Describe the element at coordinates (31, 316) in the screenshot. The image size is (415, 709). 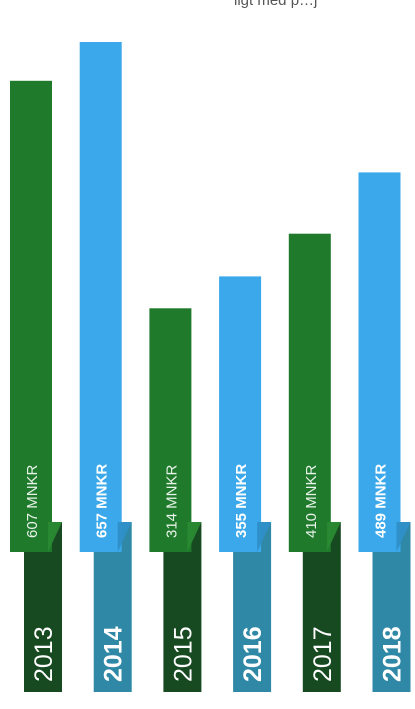
I see `bar-2013` at that location.